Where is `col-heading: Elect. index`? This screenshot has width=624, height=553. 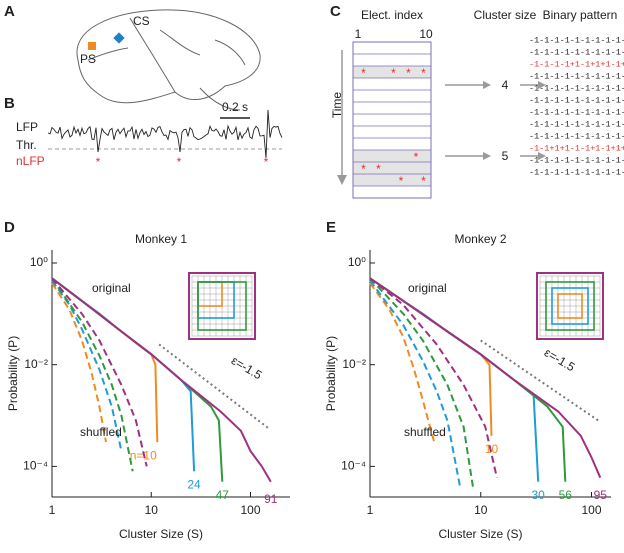
col-heading: Elect. index is located at coordinates (392, 15).